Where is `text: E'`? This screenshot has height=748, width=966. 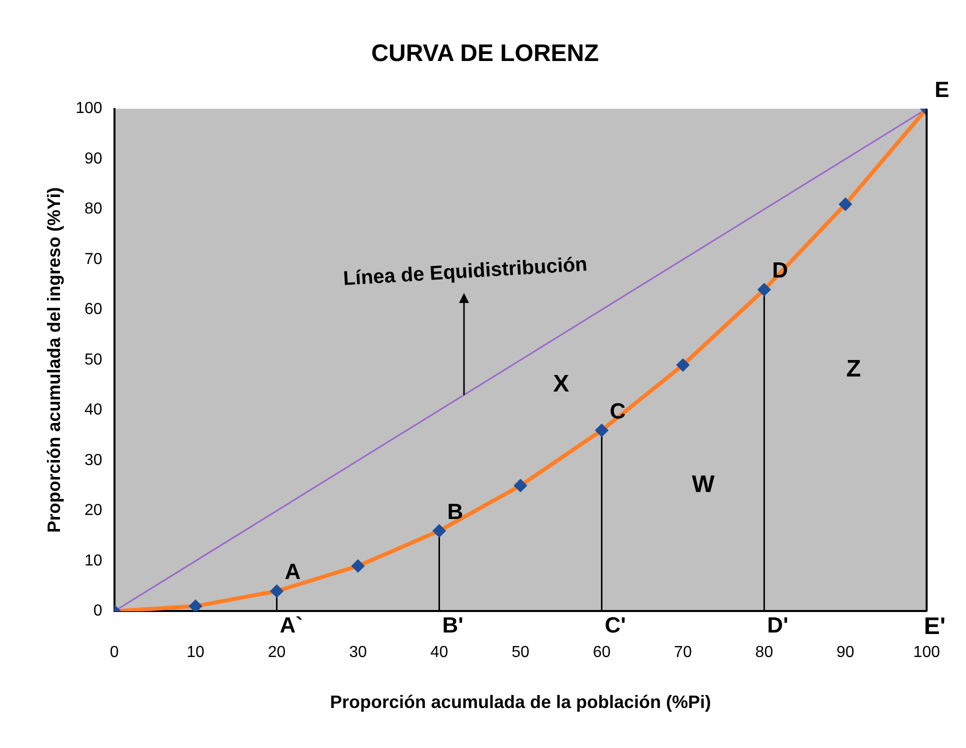 text: E' is located at coordinates (935, 626).